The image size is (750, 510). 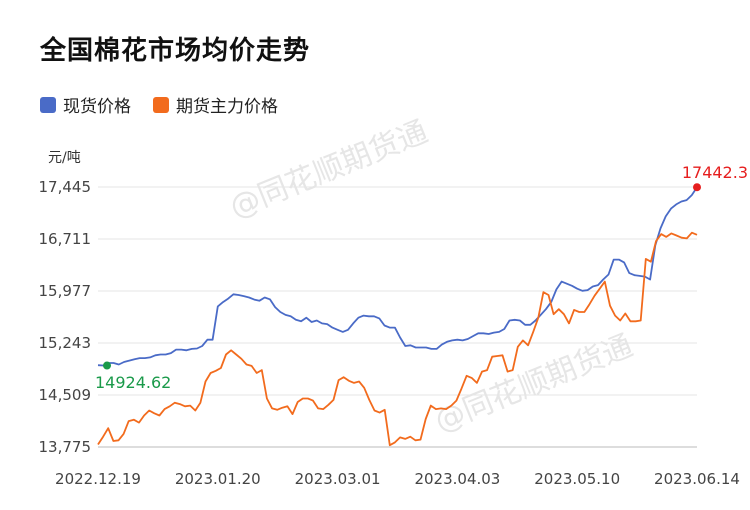 I want to click on chart-legend: 现货价格 期货主力价格, so click(x=170, y=104).